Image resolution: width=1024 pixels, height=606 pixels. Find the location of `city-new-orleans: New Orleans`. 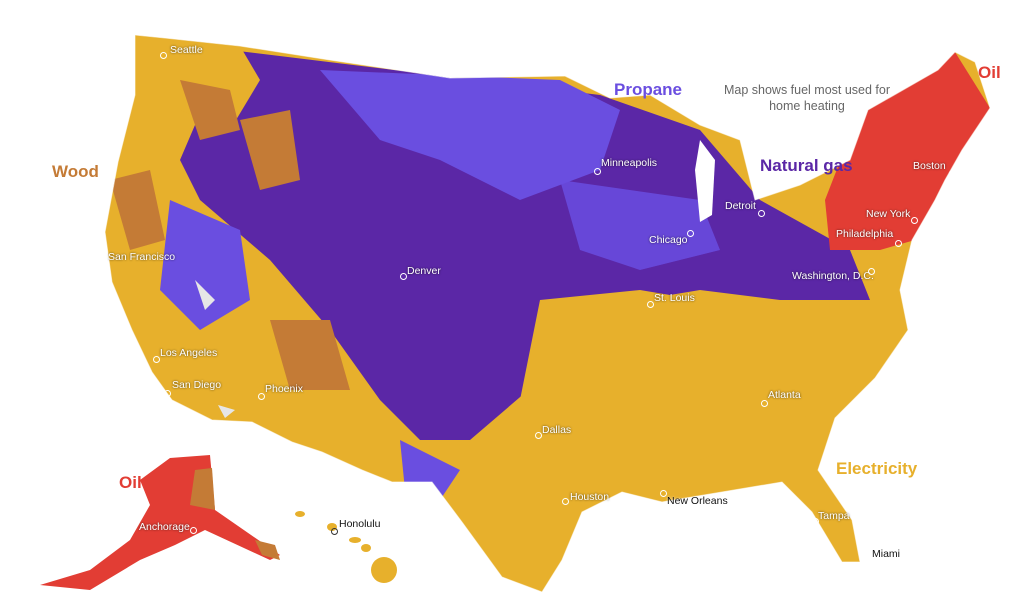

city-new-orleans: New Orleans is located at coordinates (697, 501).